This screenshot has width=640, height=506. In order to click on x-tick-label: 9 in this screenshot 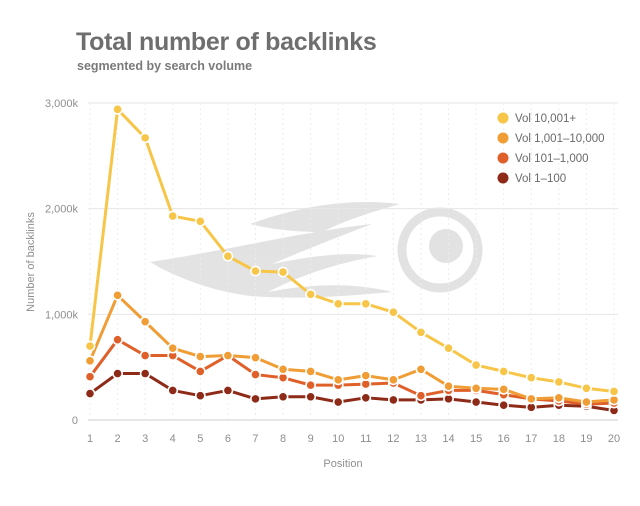, I will do `click(311, 439)`.